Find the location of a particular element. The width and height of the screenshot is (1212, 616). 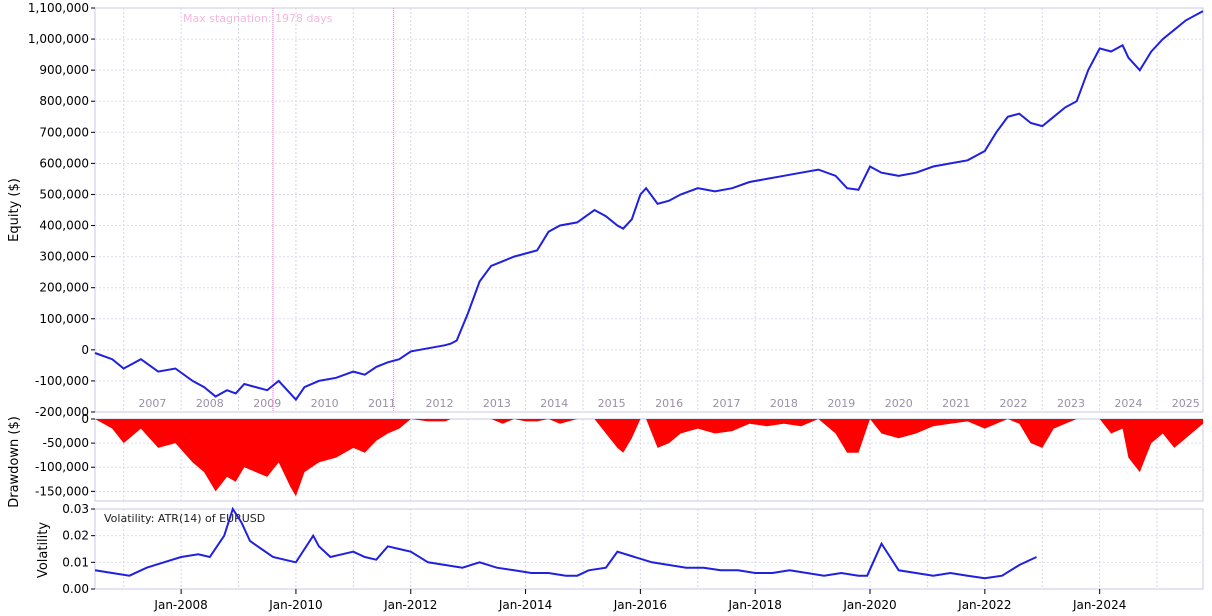

equity-y-tick-label: 400,000 is located at coordinates (64, 226).